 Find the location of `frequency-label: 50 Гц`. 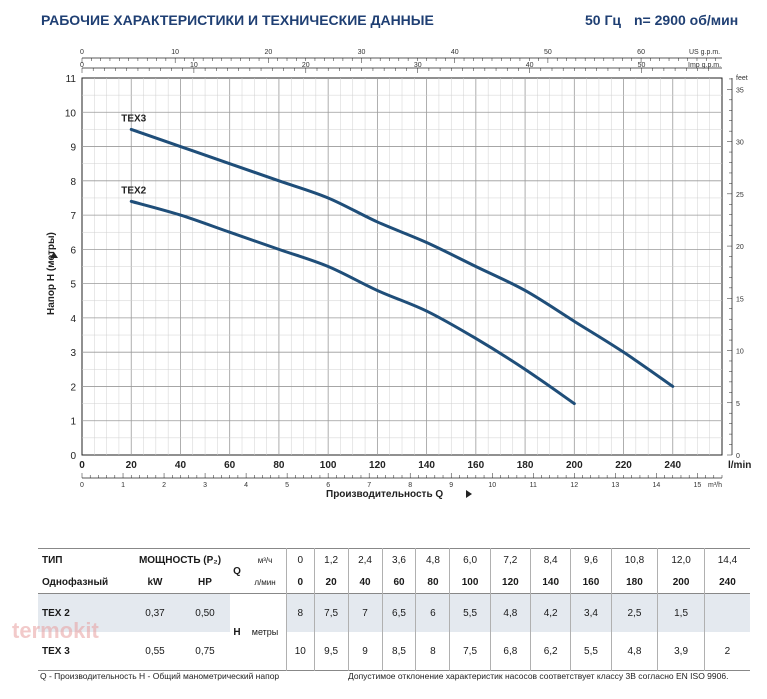

frequency-label: 50 Гц is located at coordinates (603, 20).